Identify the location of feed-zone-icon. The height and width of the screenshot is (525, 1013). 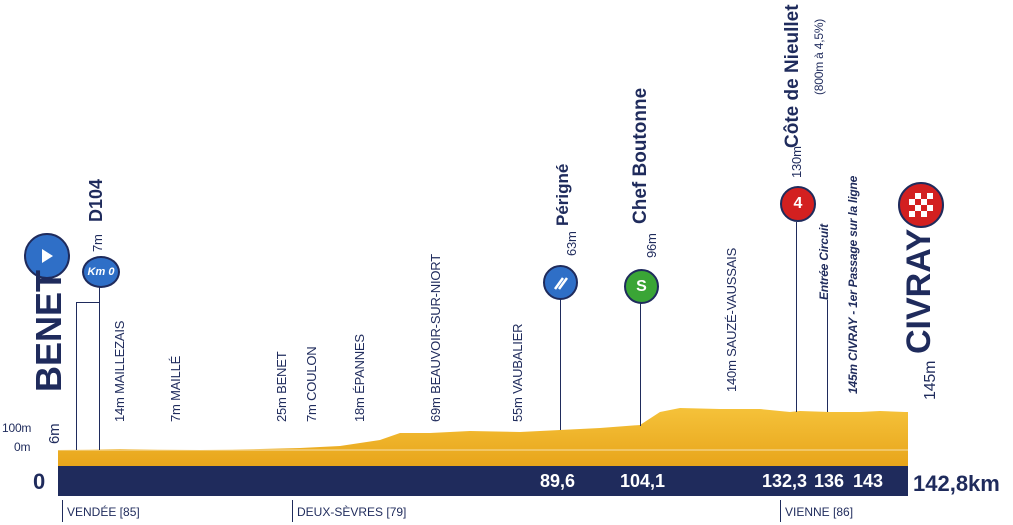
(560, 282).